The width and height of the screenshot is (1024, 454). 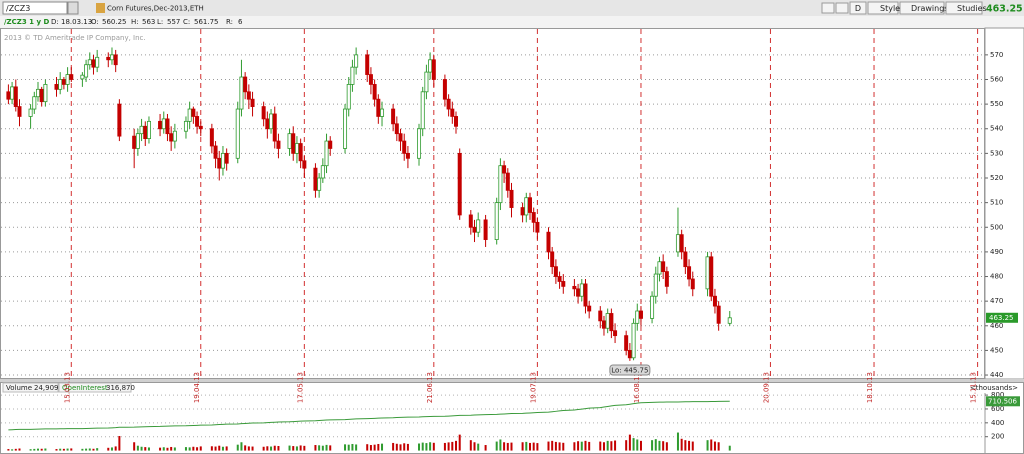 What do you see at coordinates (533, 387) in the screenshot?
I see `x-tick-label: 19.07.13` at bounding box center [533, 387].